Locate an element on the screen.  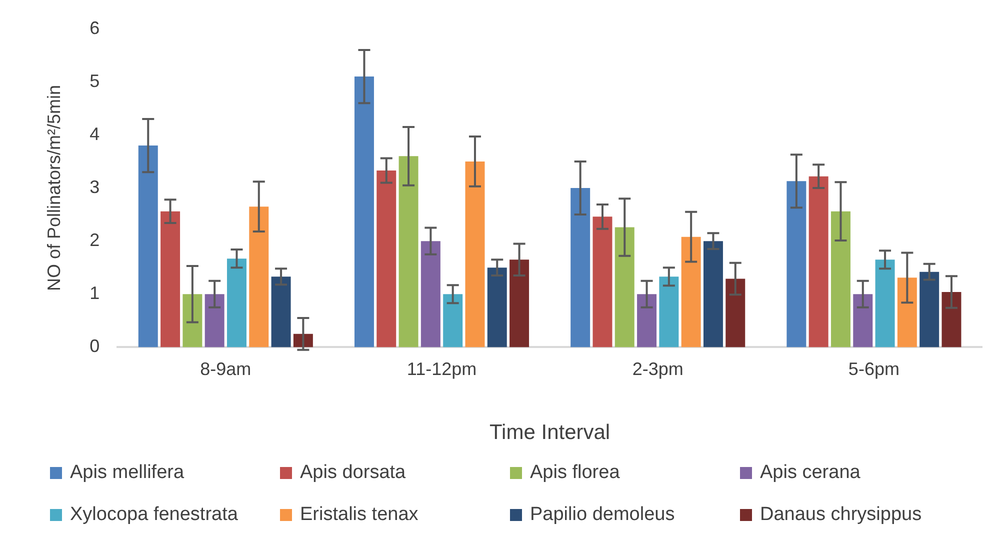
x-axis-title: Time Interval is located at coordinates (550, 432).